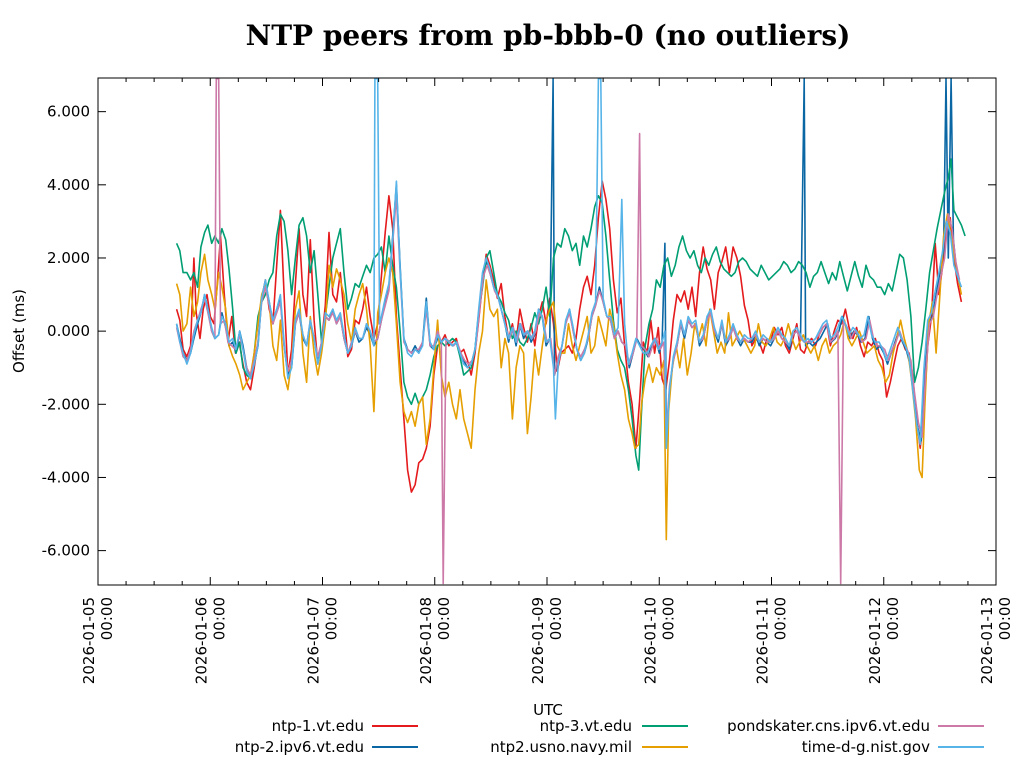  I want to click on x-tick-label: 2026-01-06 00:00, so click(210, 640).